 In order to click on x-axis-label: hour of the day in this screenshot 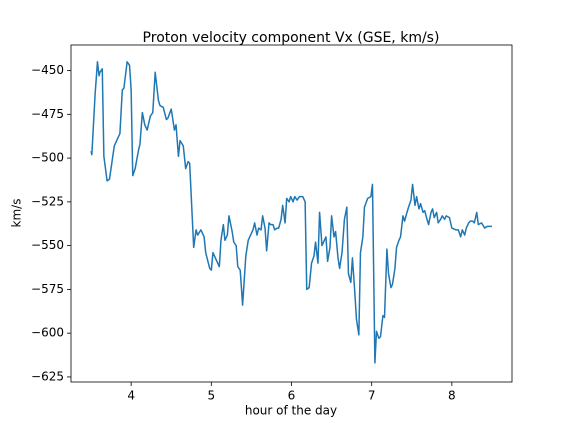, I will do `click(291, 411)`.